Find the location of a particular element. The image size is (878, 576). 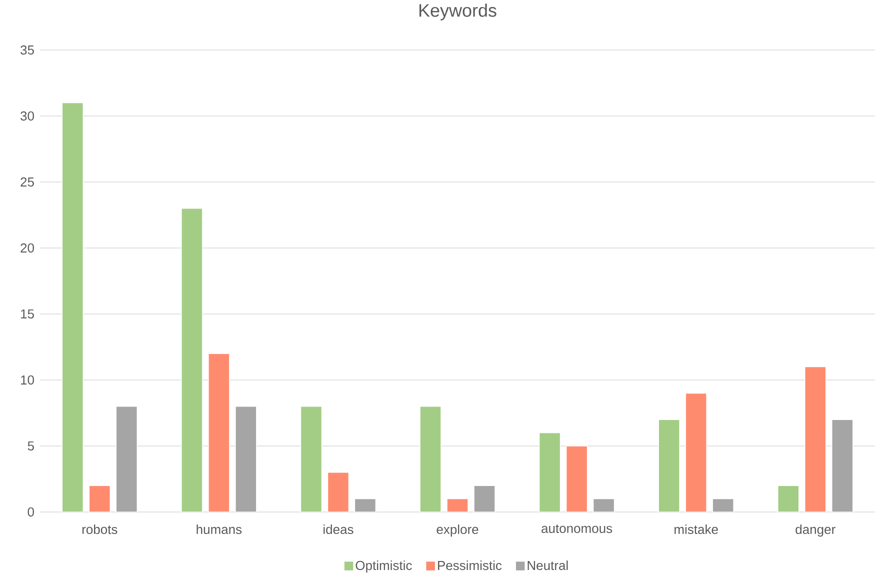

x-tick-label: danger is located at coordinates (816, 530).